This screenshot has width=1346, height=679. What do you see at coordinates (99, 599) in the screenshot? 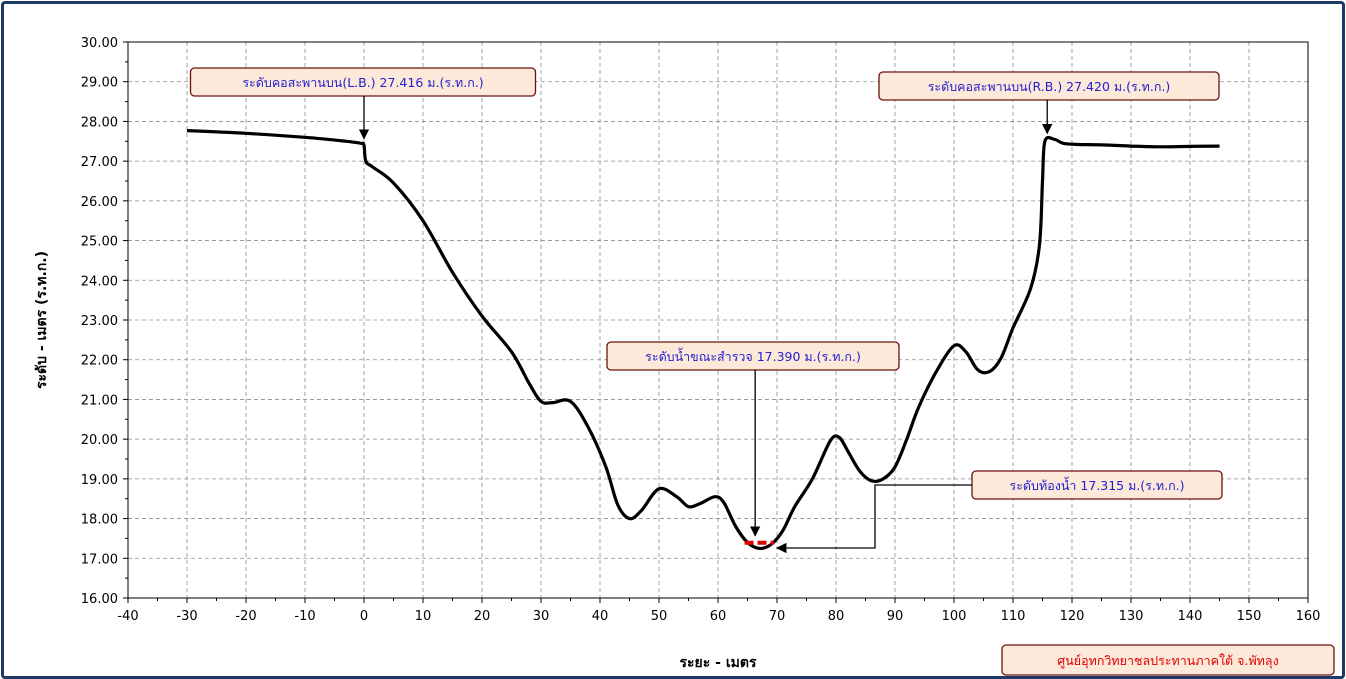
I see `y-tick-label: 16.00` at bounding box center [99, 599].